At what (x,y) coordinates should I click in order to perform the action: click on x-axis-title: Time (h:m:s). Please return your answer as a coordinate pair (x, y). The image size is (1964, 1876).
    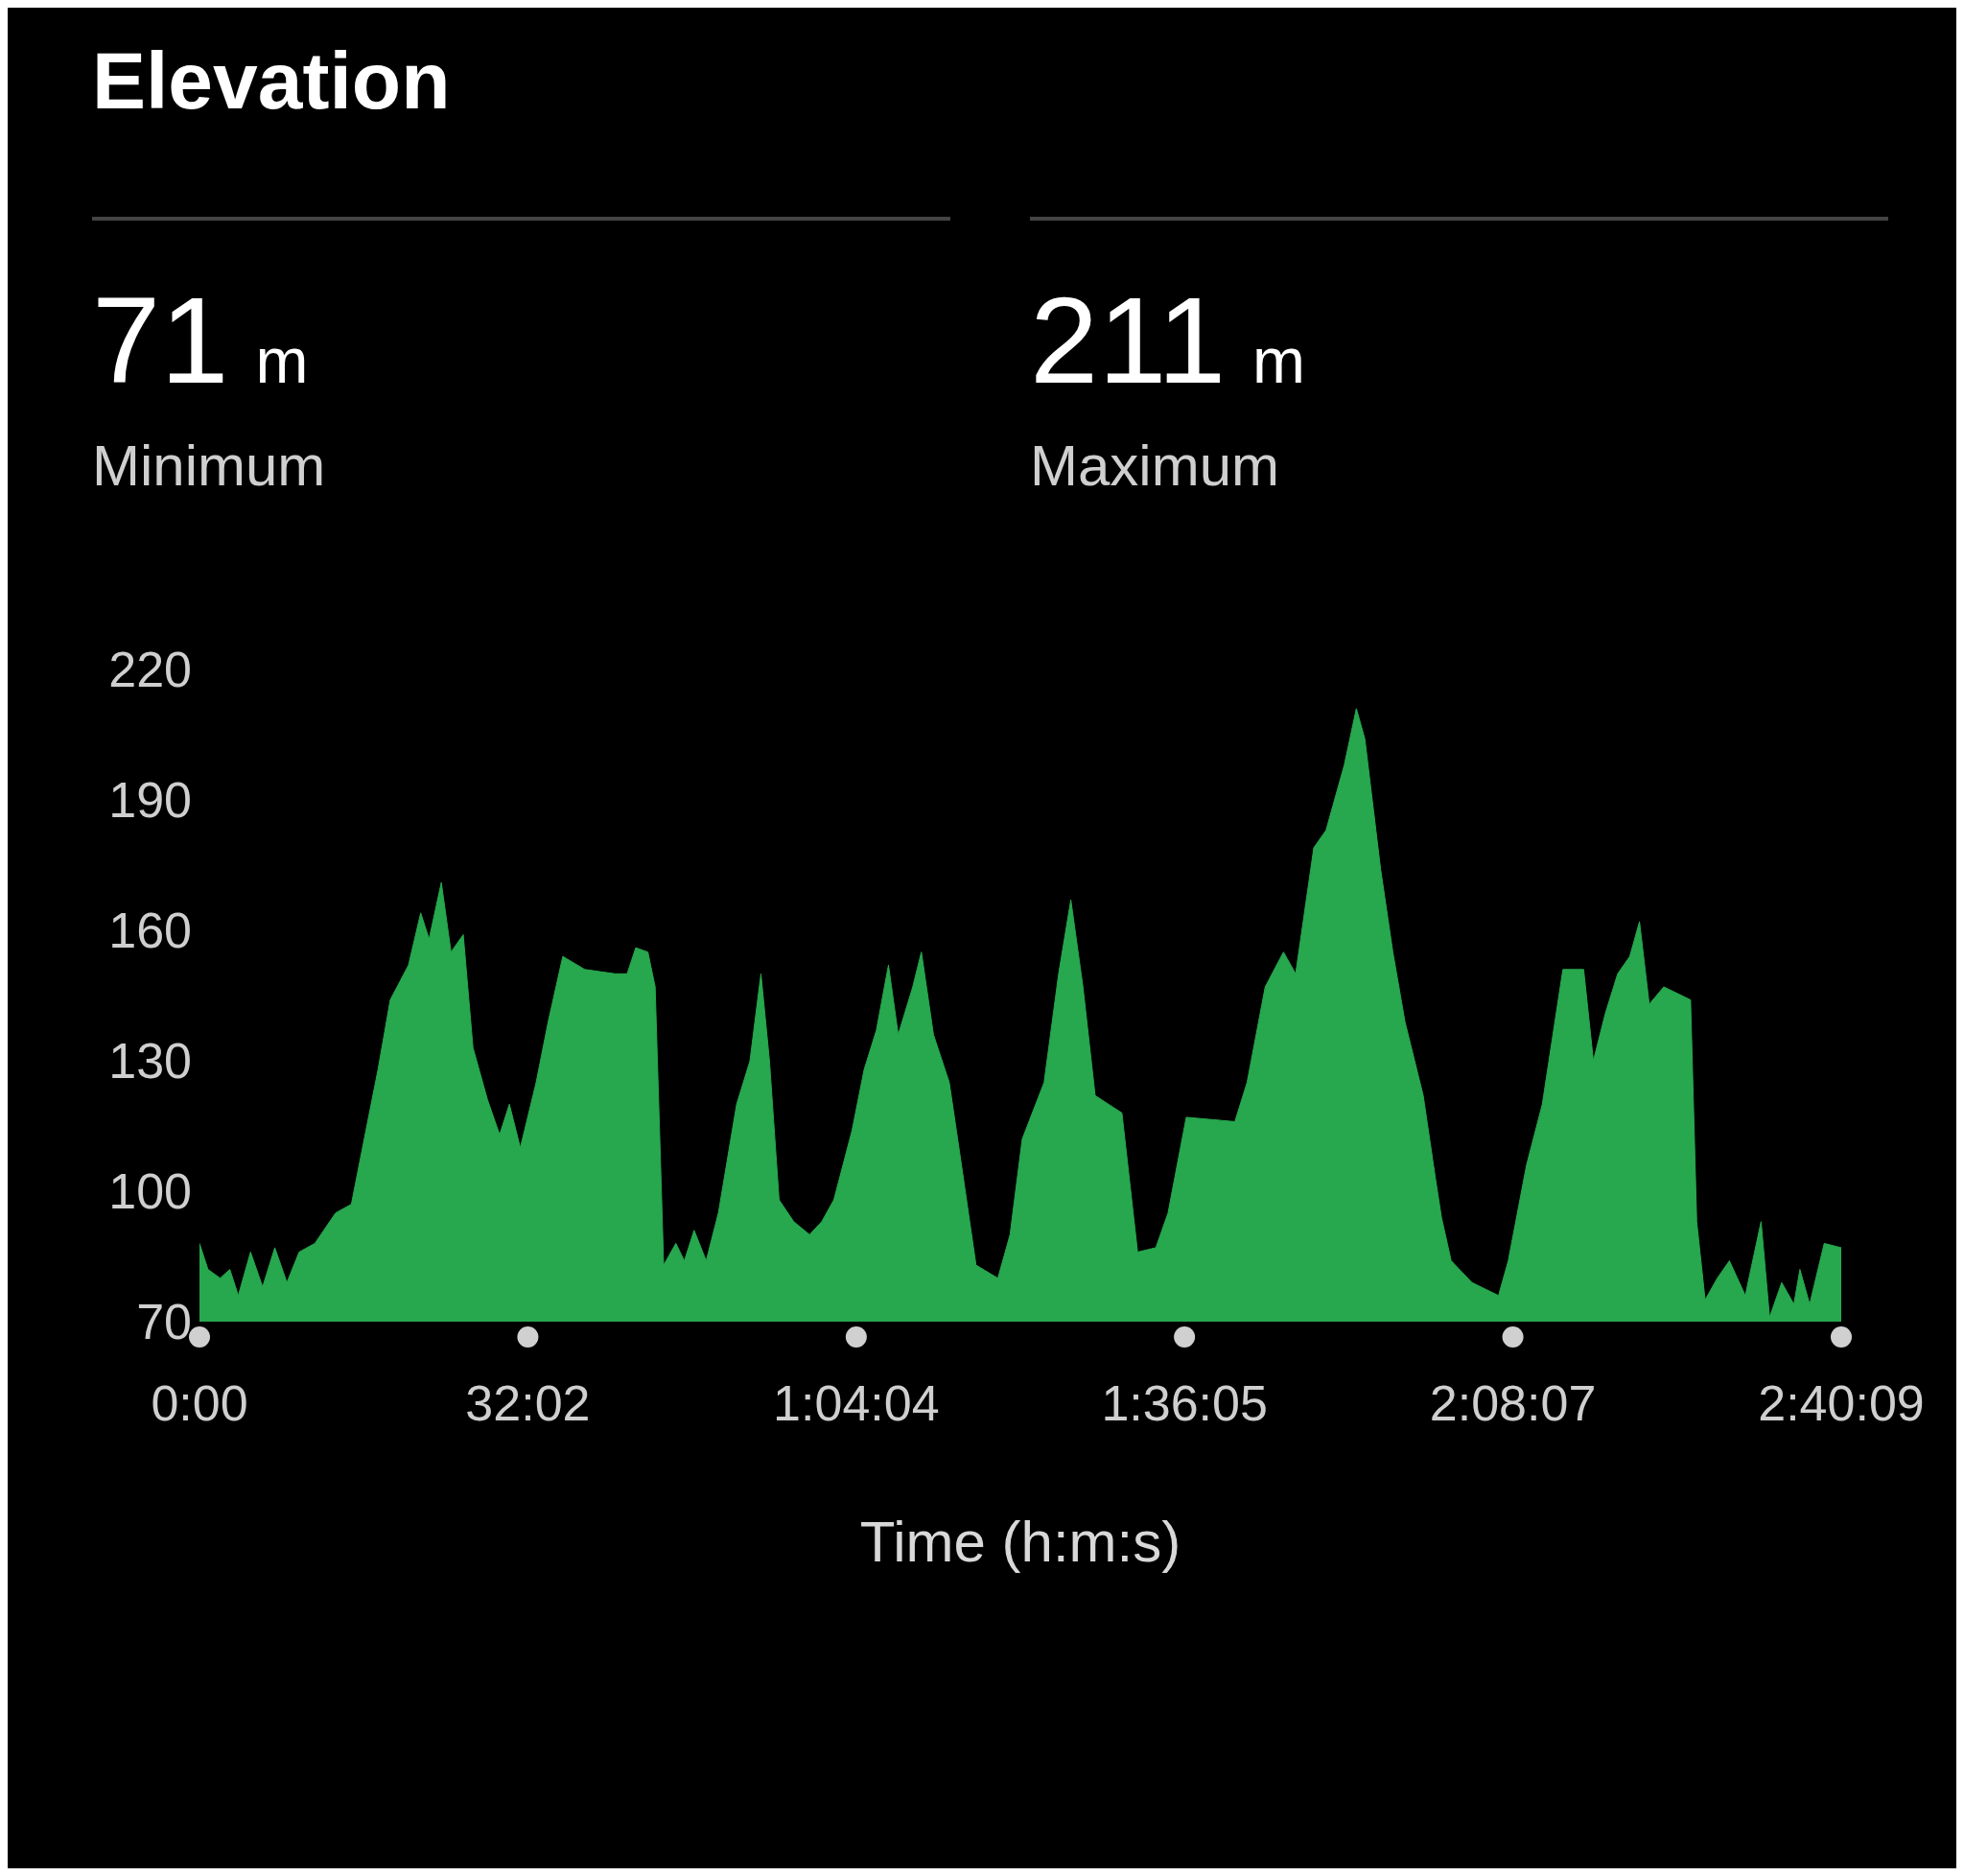
    Looking at the image, I should click on (1020, 1542).